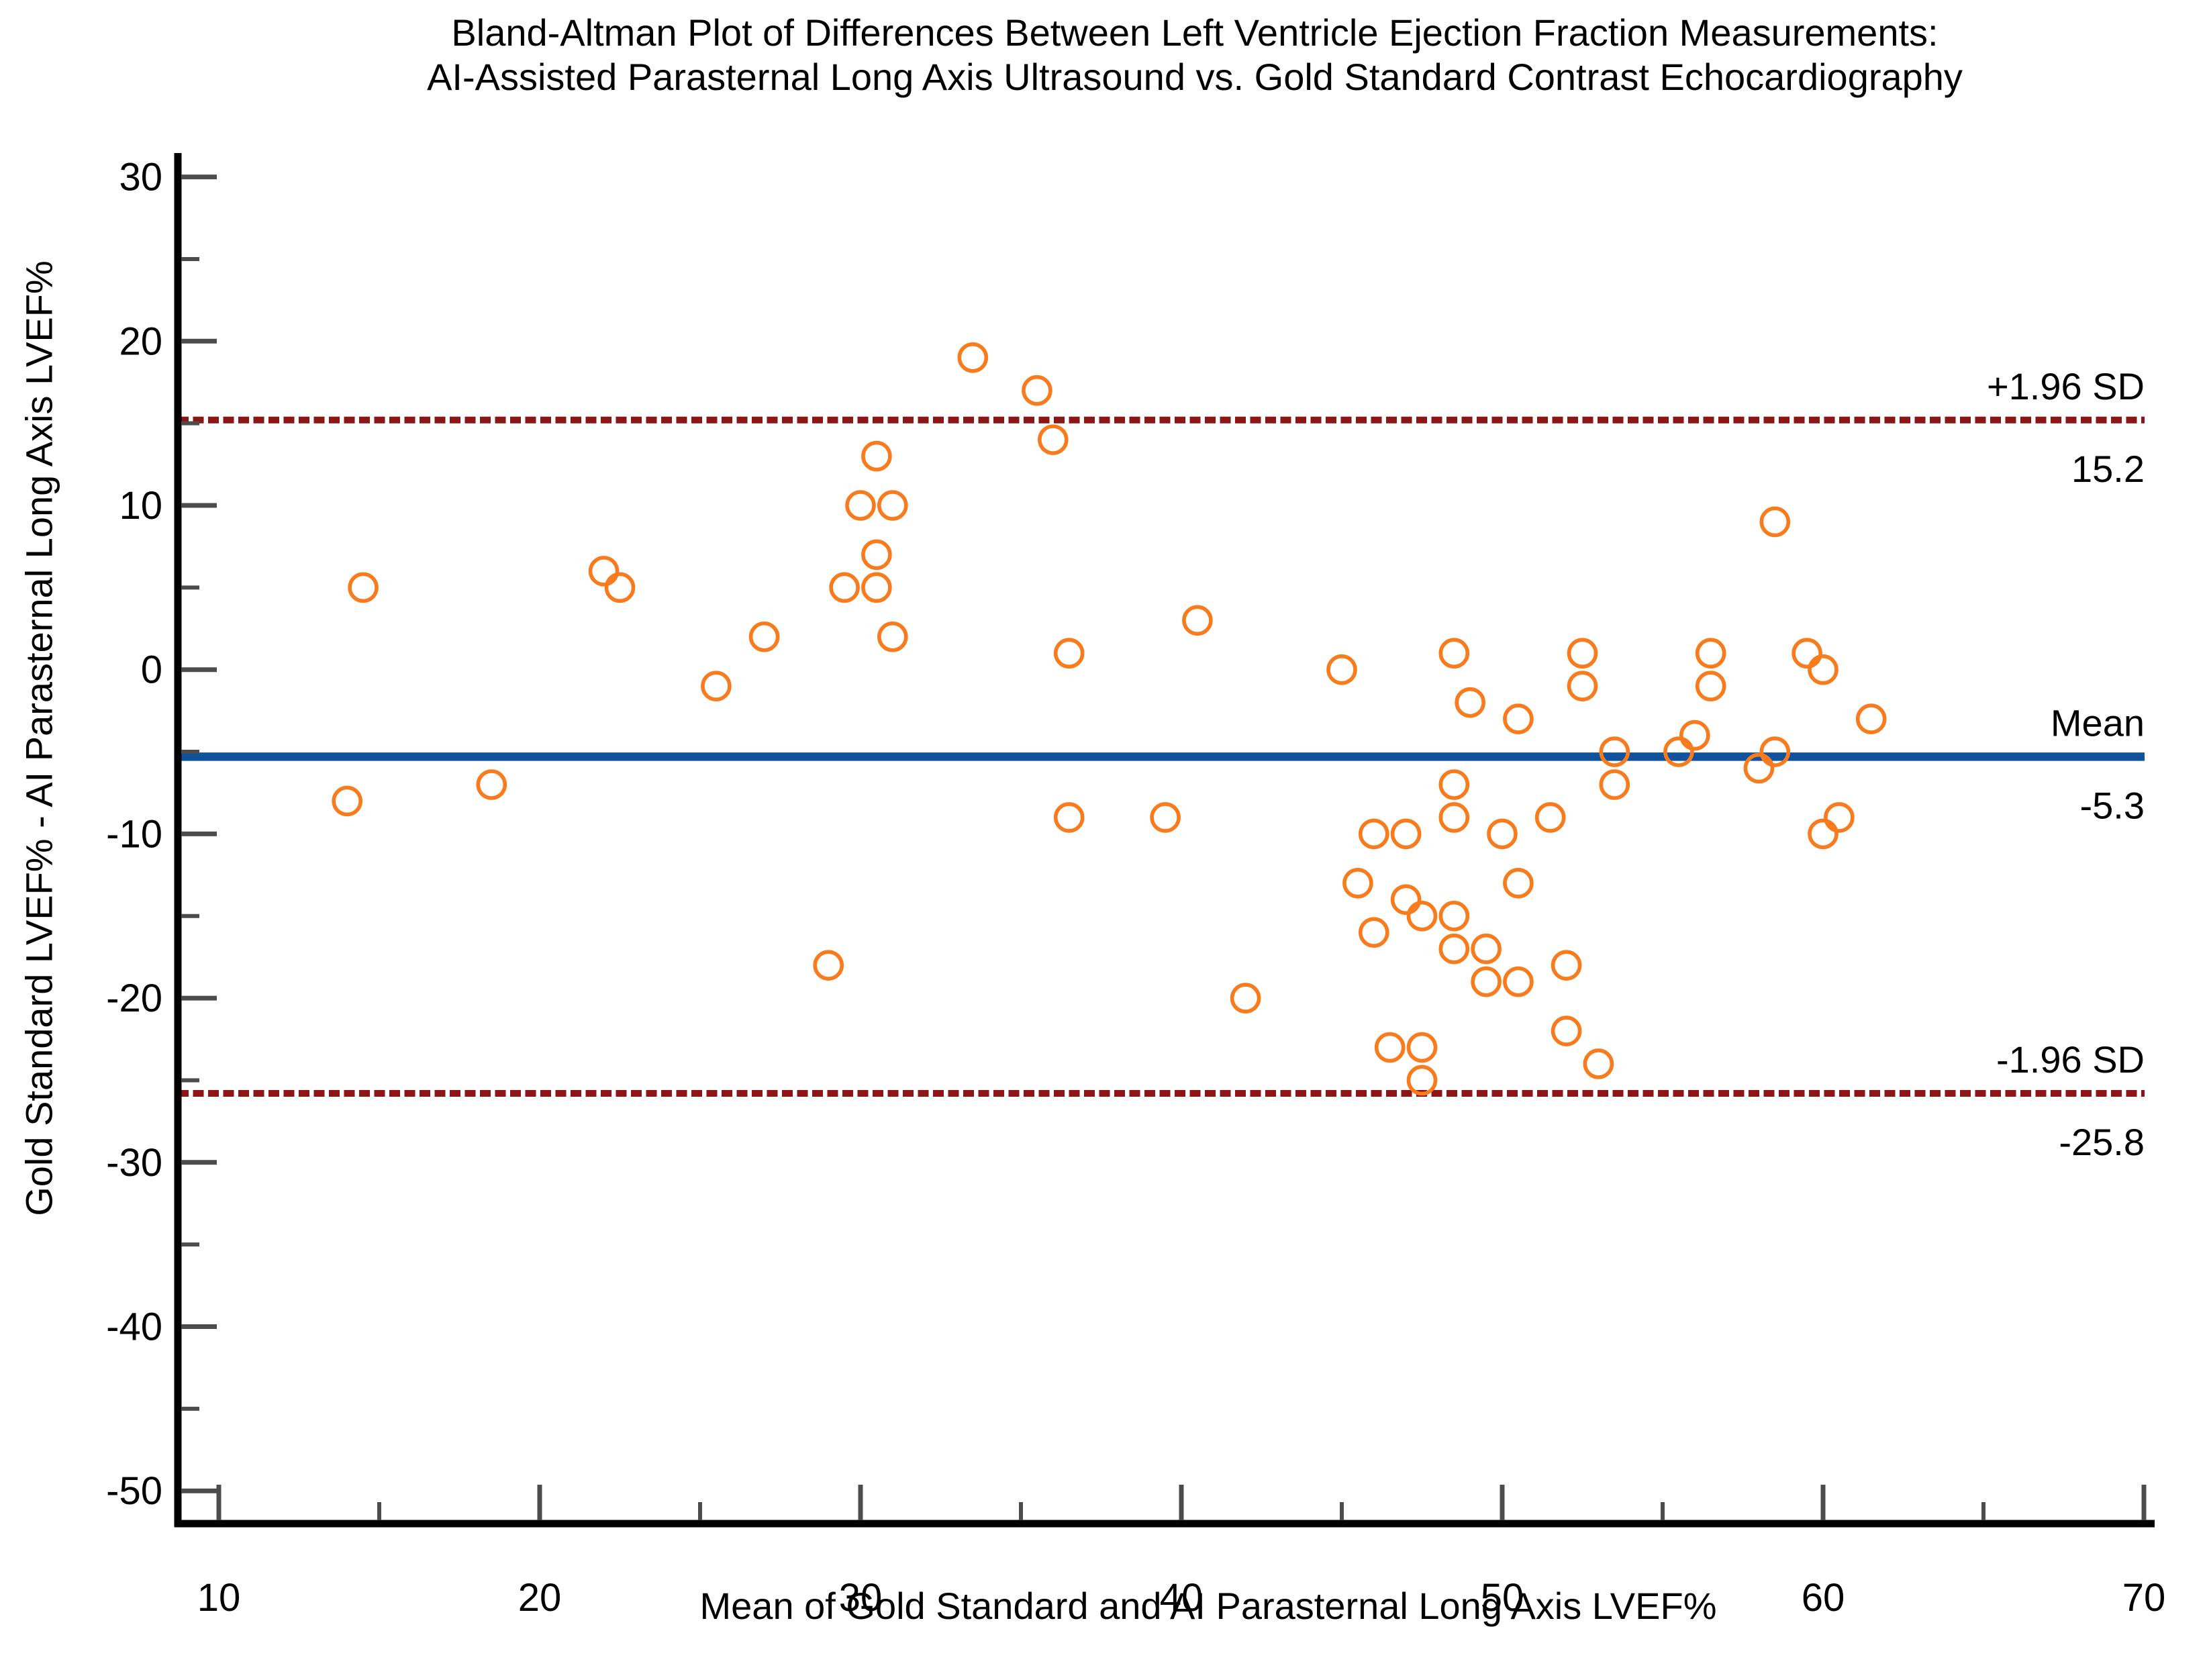  Describe the element at coordinates (134, 1491) in the screenshot. I see `y-tick-label: -50` at that location.